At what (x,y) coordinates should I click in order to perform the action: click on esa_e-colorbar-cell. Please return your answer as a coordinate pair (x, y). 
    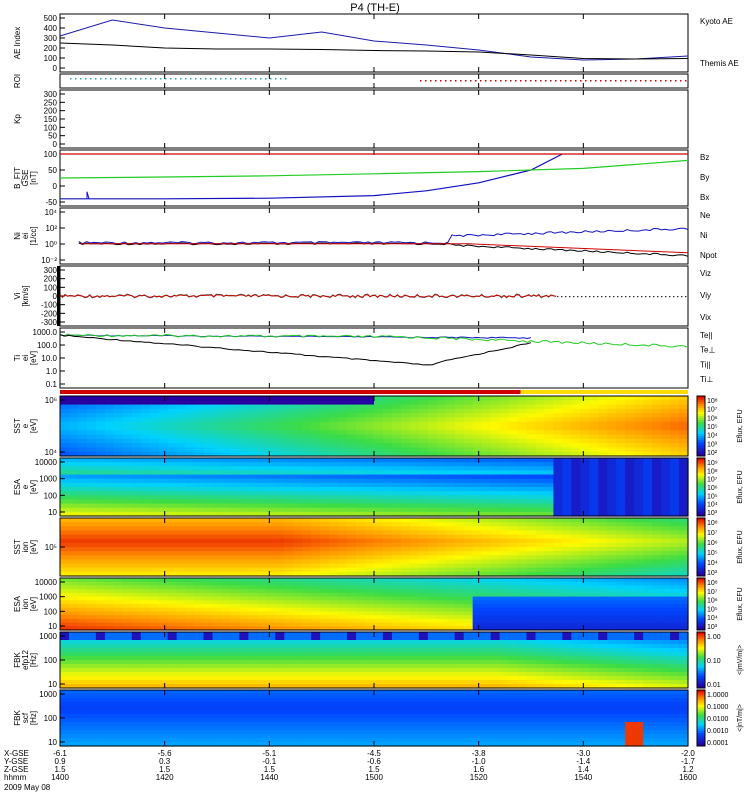
    Looking at the image, I should click on (701, 511).